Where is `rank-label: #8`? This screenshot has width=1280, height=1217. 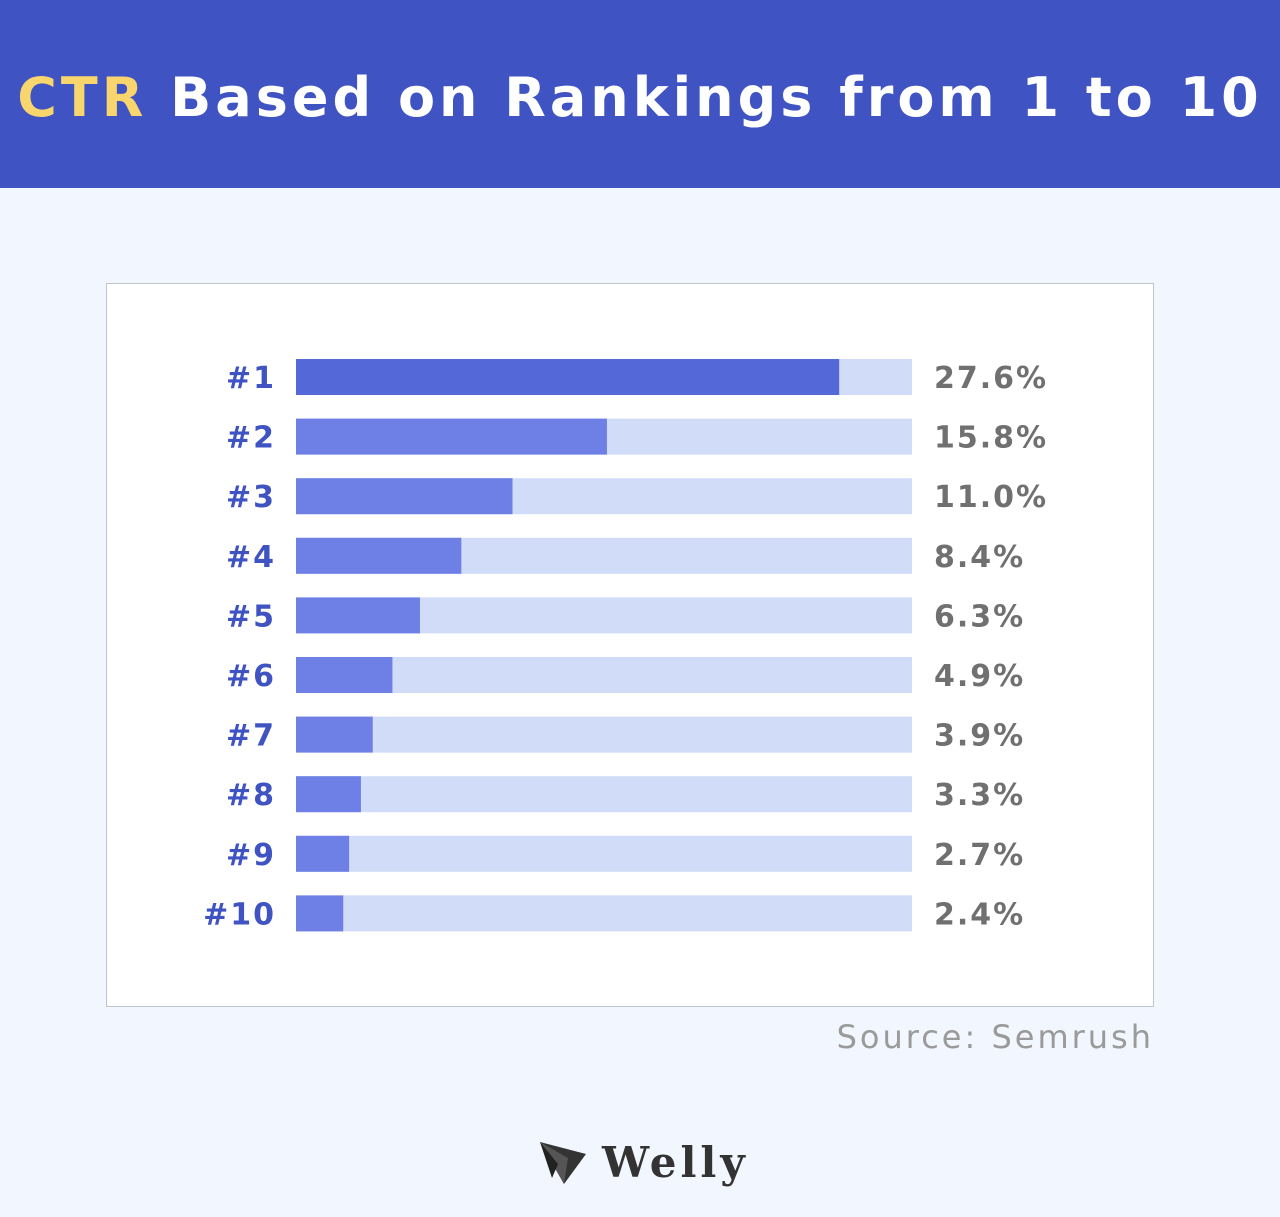 rank-label: #8 is located at coordinates (251, 795).